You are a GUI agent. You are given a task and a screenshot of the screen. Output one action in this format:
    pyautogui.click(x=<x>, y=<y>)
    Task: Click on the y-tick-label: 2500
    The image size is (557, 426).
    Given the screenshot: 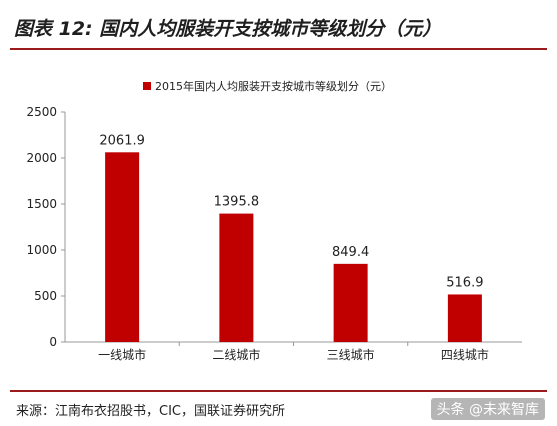 What is the action you would take?
    pyautogui.click(x=41, y=112)
    